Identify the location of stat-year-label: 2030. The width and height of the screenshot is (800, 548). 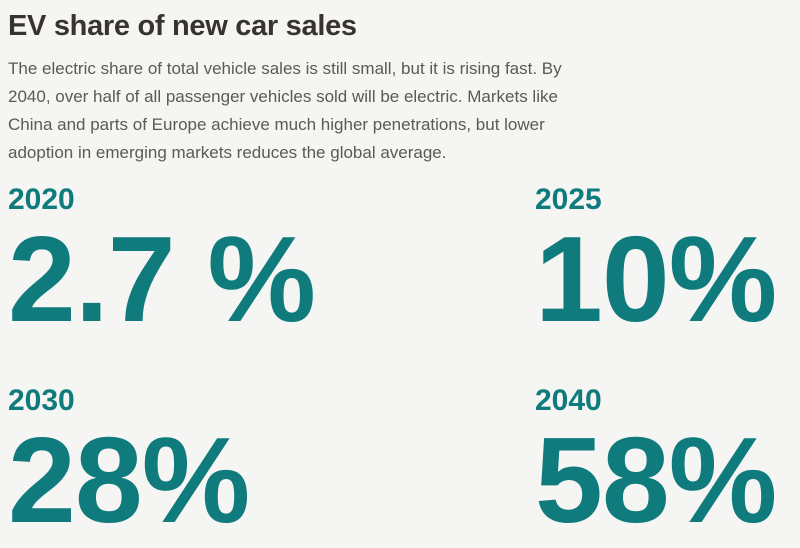
(41, 401).